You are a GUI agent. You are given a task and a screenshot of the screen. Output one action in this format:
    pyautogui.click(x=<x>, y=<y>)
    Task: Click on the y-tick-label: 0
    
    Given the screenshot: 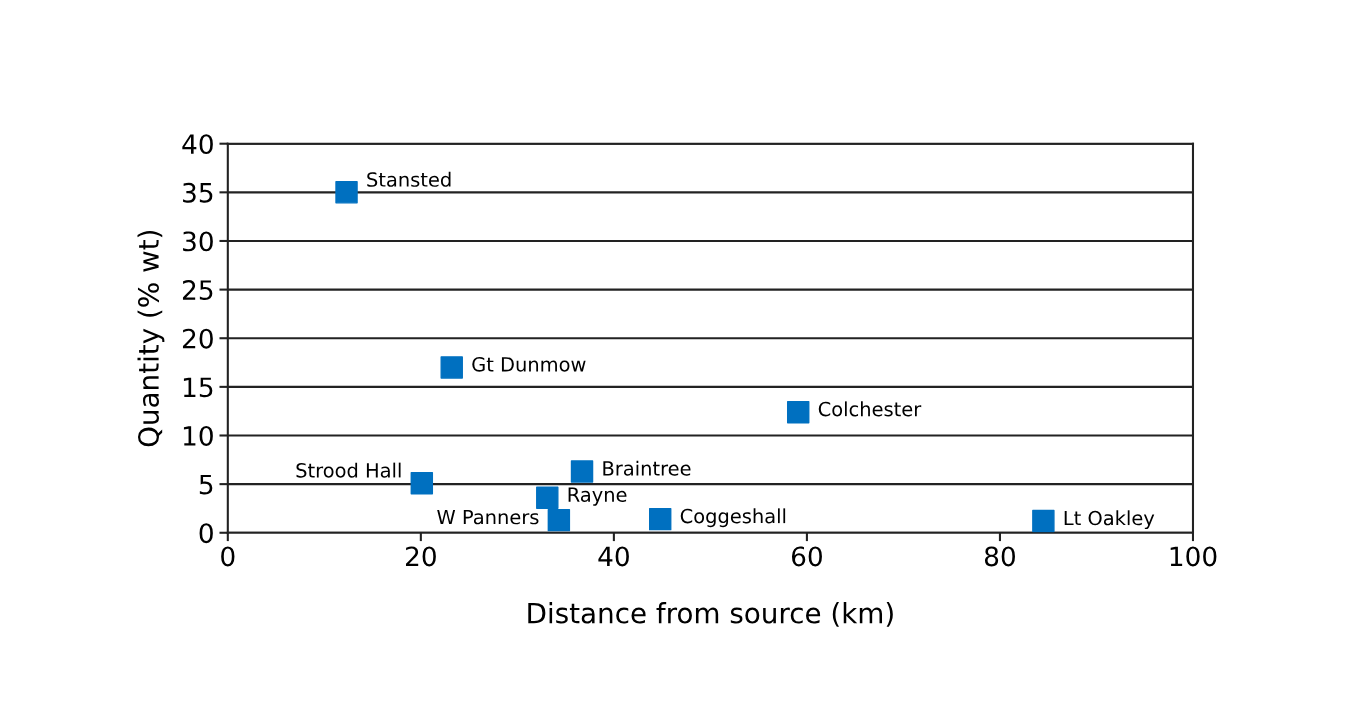 What is the action you would take?
    pyautogui.click(x=206, y=533)
    